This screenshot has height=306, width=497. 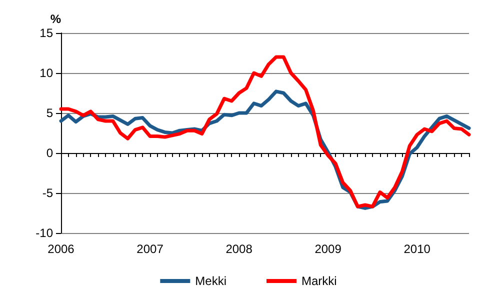 What do you see at coordinates (319, 281) in the screenshot?
I see `legend-label: Markki` at bounding box center [319, 281].